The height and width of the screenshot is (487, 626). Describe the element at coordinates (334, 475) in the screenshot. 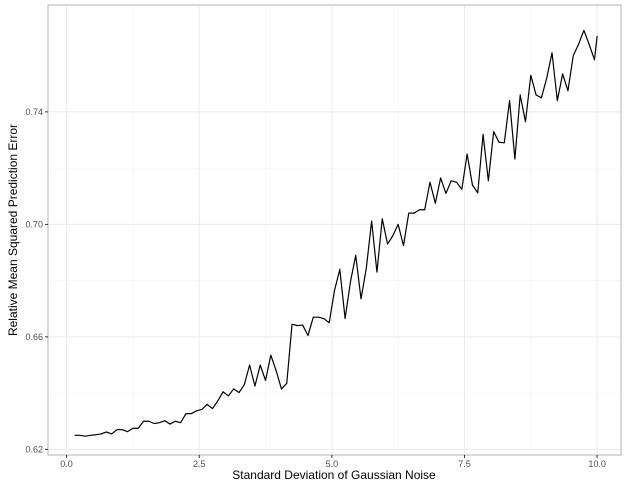

I see `x-axis-title: Standard Deviation of Gaussian Noise` at that location.